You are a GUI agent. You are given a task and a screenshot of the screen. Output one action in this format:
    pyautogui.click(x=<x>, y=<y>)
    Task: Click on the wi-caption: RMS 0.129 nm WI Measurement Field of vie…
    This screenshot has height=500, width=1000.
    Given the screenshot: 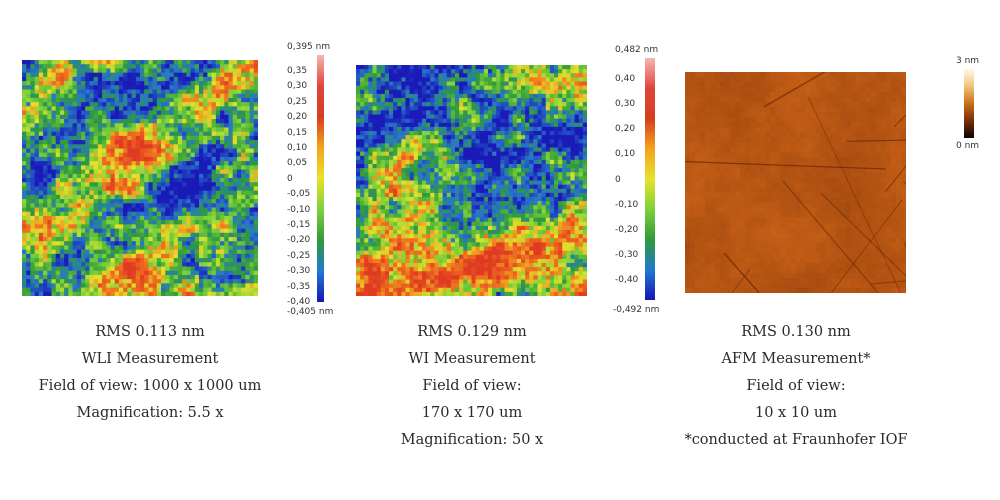 What is the action you would take?
    pyautogui.click(x=472, y=386)
    